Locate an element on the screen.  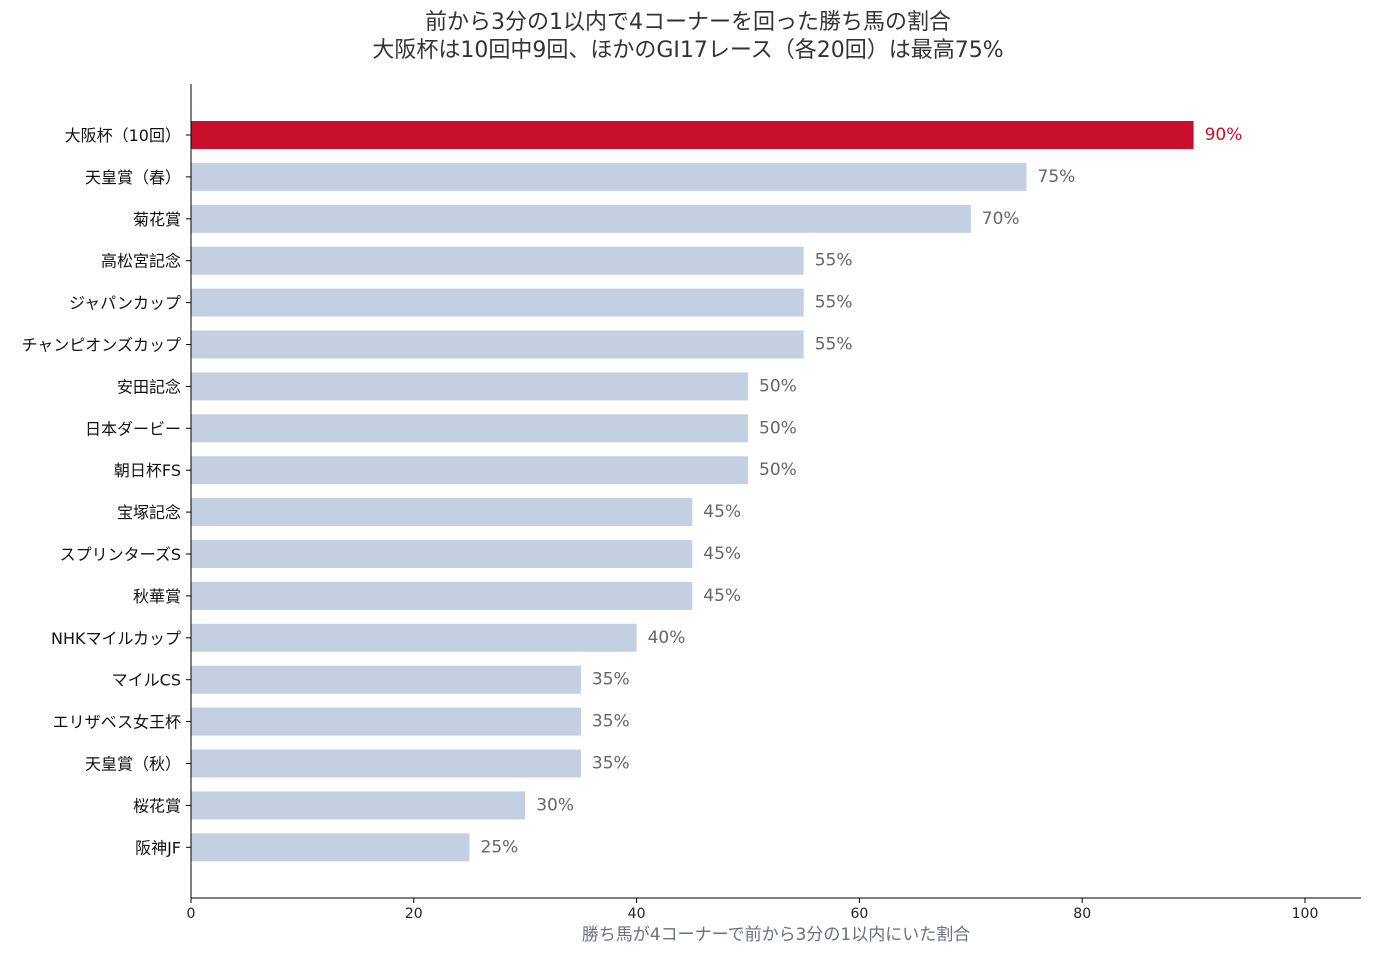
x-tick-label: 60 is located at coordinates (859, 914).